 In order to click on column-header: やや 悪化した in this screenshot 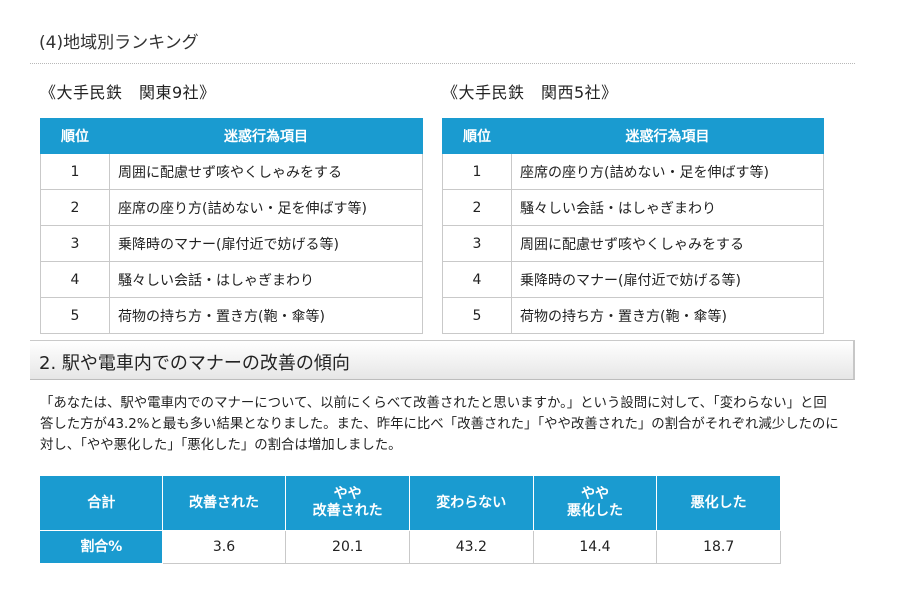, I will do `click(595, 503)`.